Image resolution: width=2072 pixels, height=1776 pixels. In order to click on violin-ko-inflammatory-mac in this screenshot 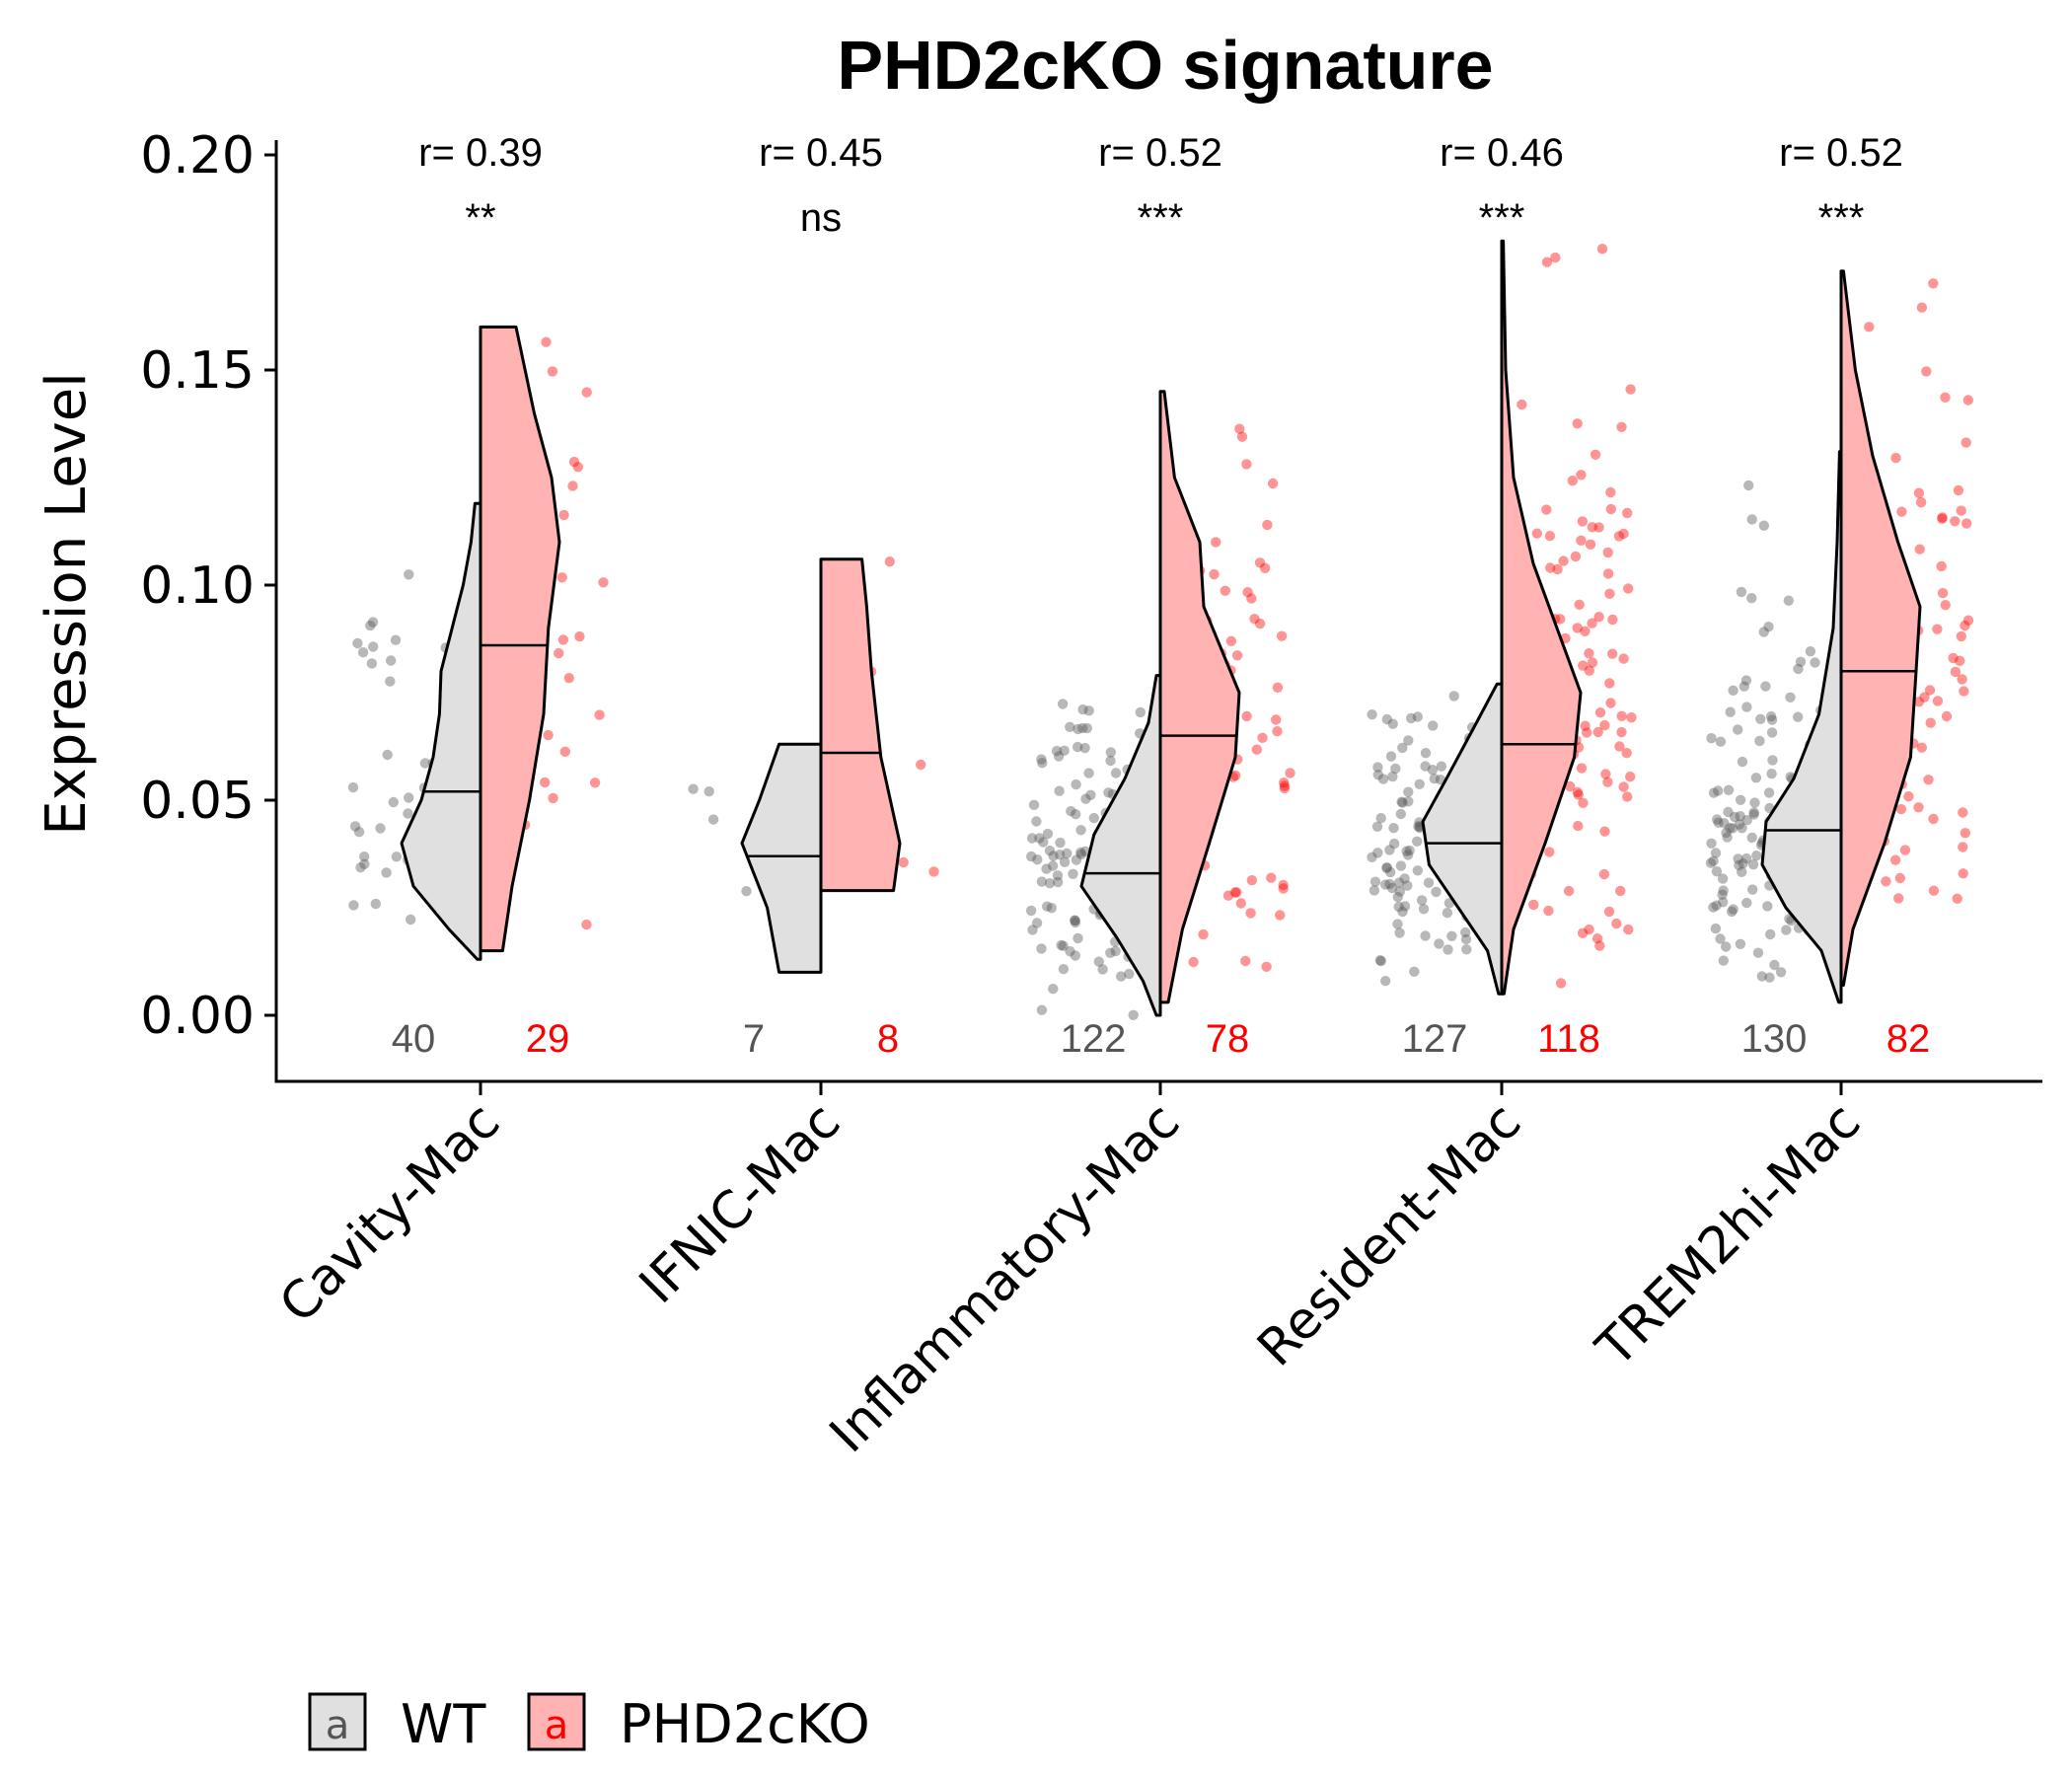, I will do `click(1200, 697)`.